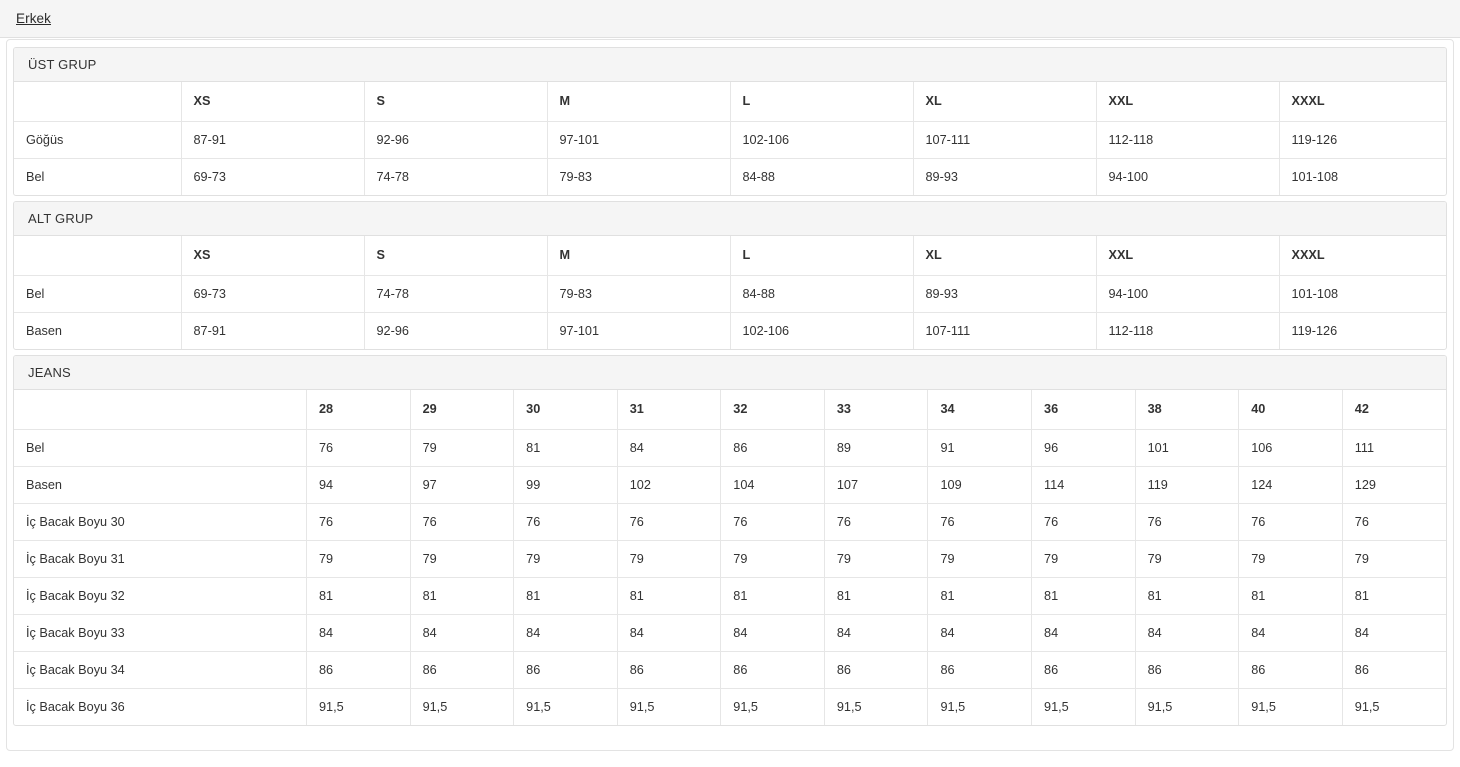 The width and height of the screenshot is (1460, 767). Describe the element at coordinates (669, 485) in the screenshot. I see `cell: 102` at that location.